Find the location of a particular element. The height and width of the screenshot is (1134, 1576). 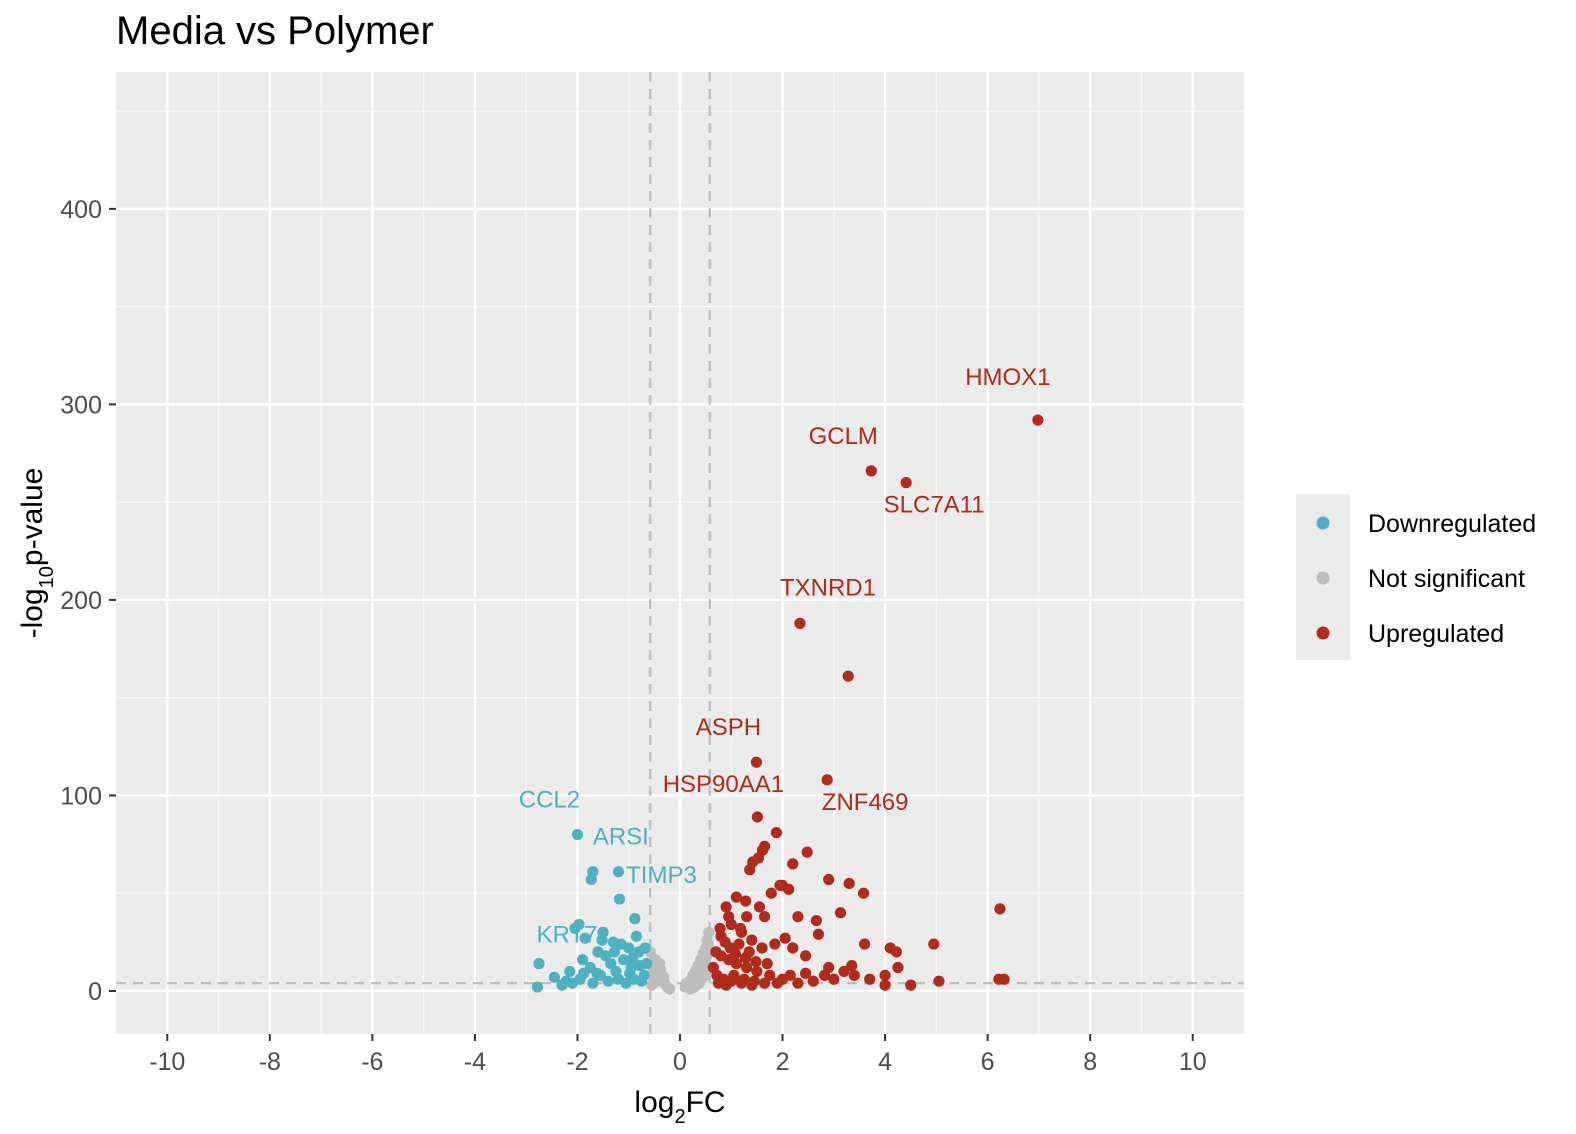

legend-key-downregulated is located at coordinates (1323, 523).